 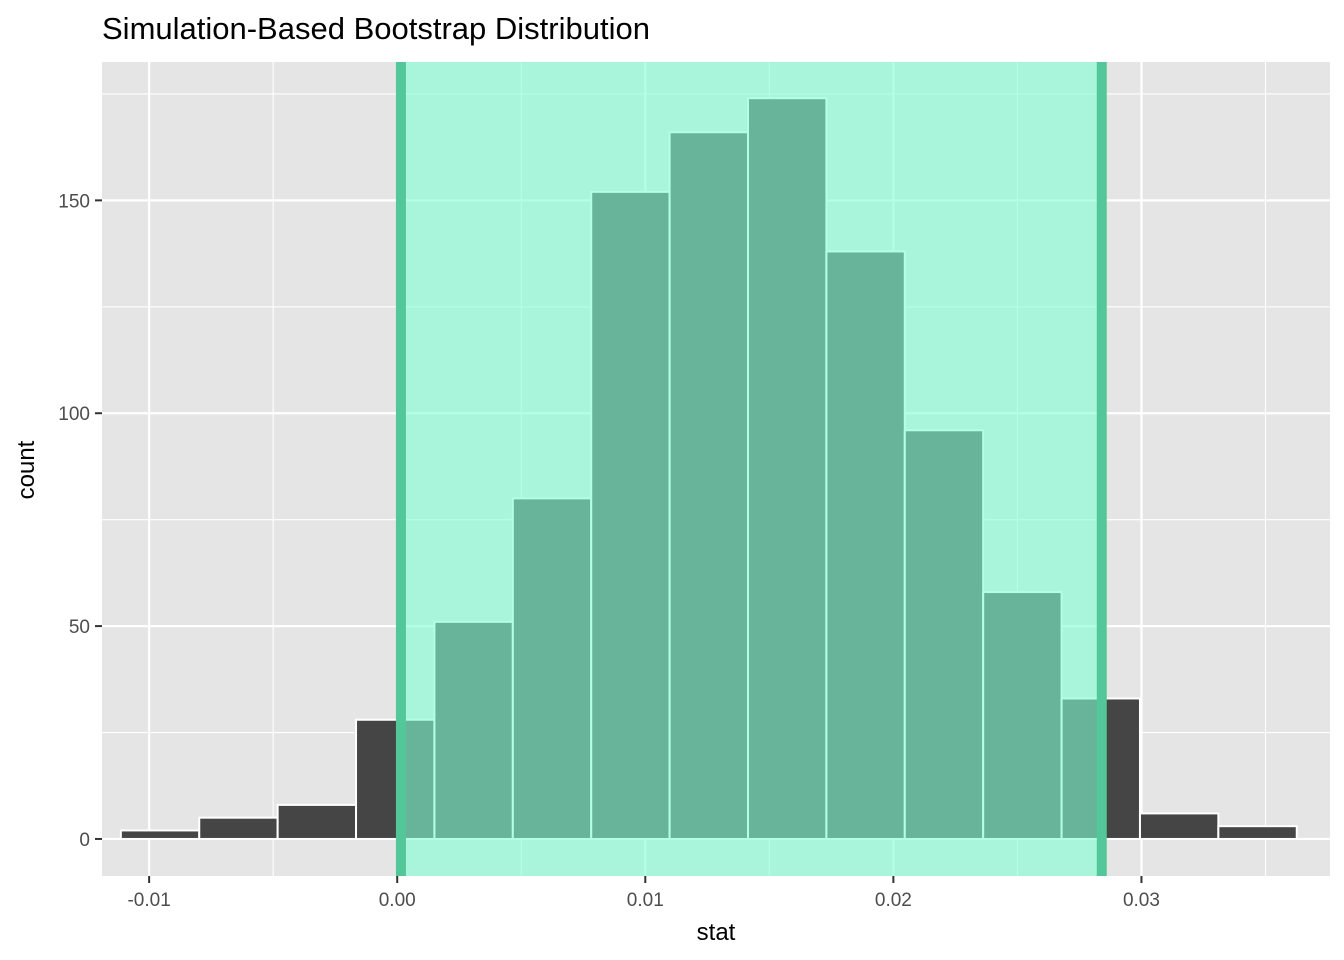 What do you see at coordinates (397, 900) in the screenshot?
I see `x-tick-label: 0.00` at bounding box center [397, 900].